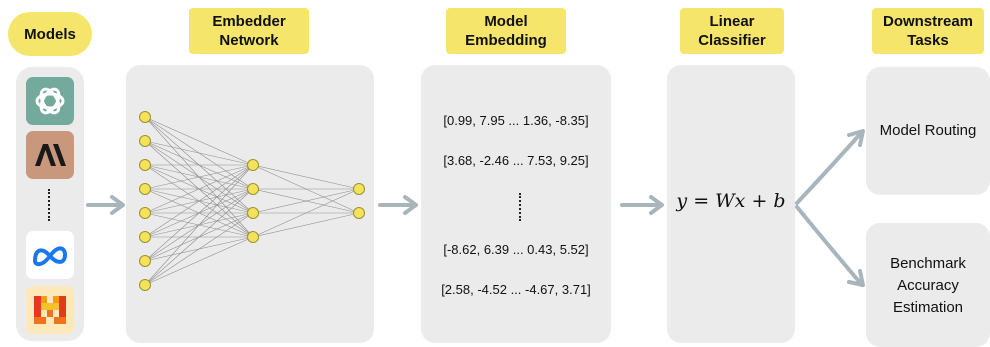 The height and width of the screenshot is (347, 990). I want to click on embedder-network-label: Embedder Network, so click(249, 31).